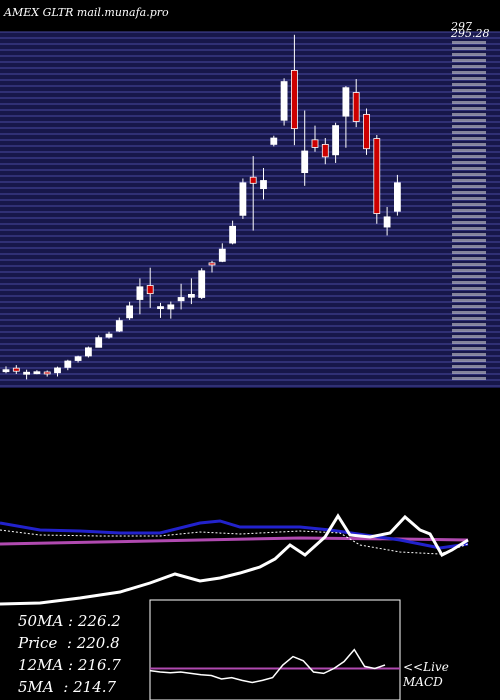 The height and width of the screenshot is (700, 500). What do you see at coordinates (267, 666) in the screenshot?
I see `macd-line` at bounding box center [267, 666].